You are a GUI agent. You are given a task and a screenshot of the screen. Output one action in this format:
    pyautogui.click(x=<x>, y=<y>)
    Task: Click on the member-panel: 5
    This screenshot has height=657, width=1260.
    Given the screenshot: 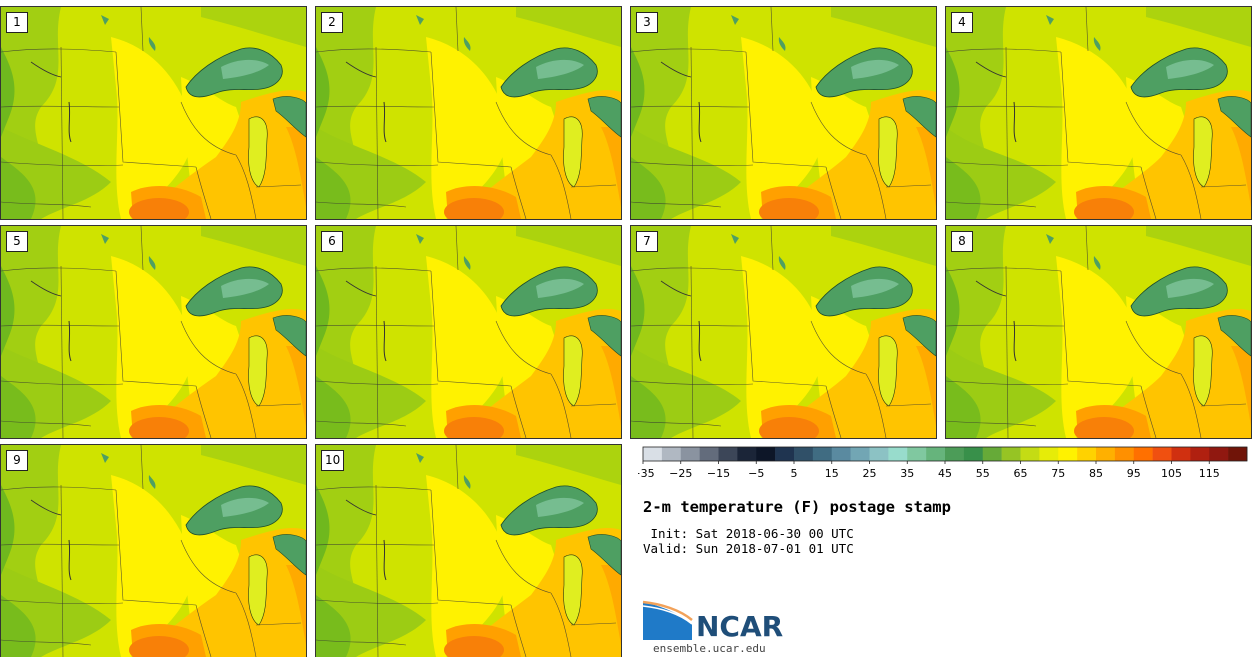 What is the action you would take?
    pyautogui.click(x=153, y=332)
    